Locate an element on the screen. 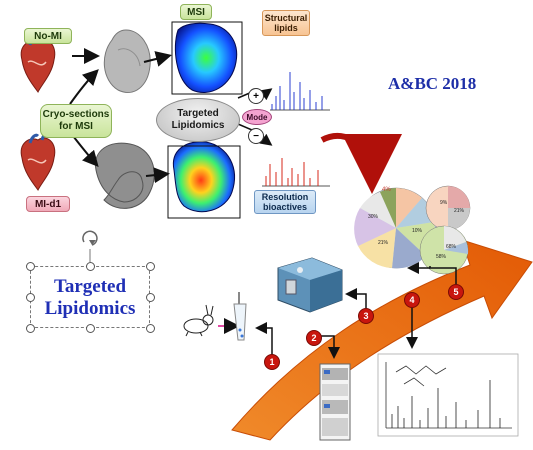 The width and height of the screenshot is (533, 450). targeted-lipidomics-textbox: Targeted Lipidomics is located at coordinates (90, 297).